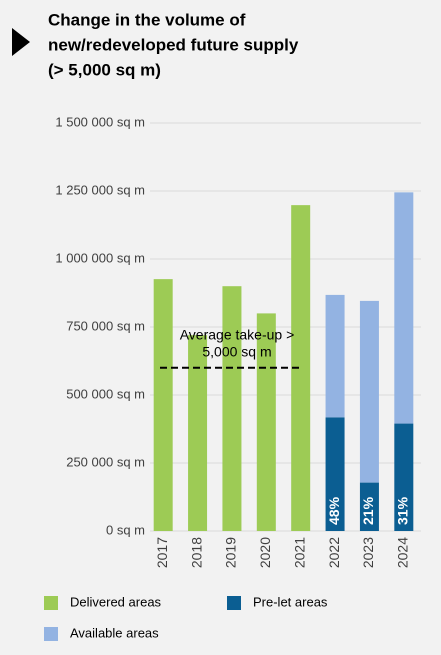 This screenshot has height=655, width=441. I want to click on x-tick-label: 2022, so click(334, 552).